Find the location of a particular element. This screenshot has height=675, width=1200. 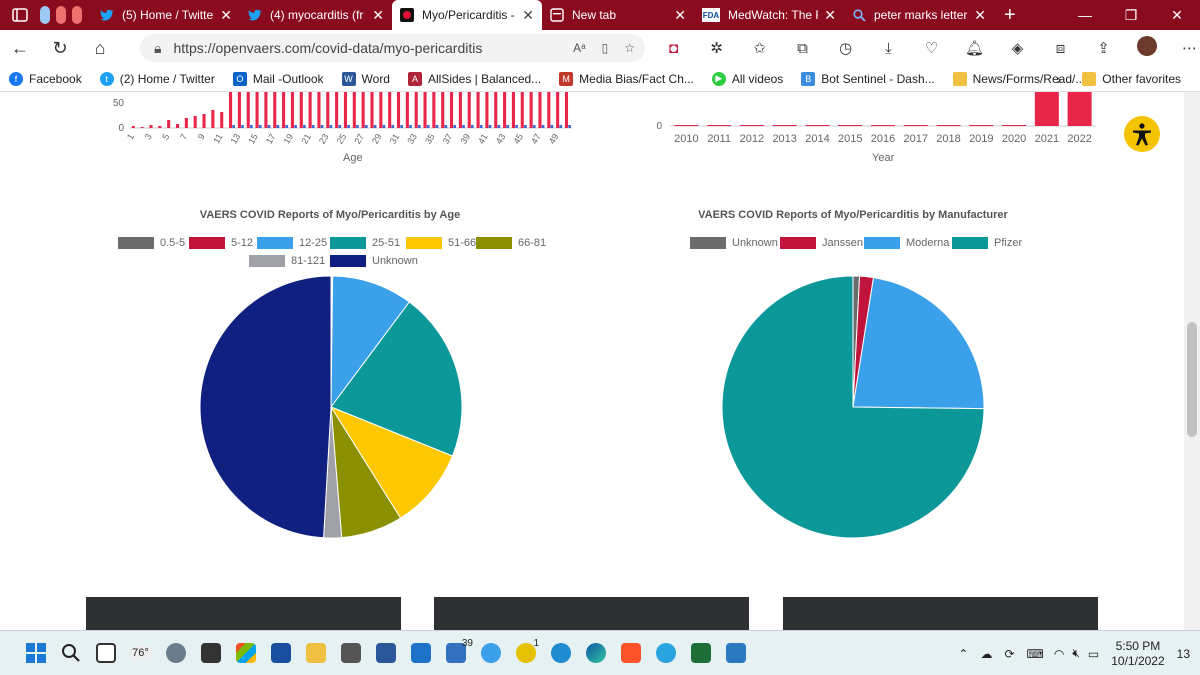

stocks-icon is located at coordinates (700, 653).